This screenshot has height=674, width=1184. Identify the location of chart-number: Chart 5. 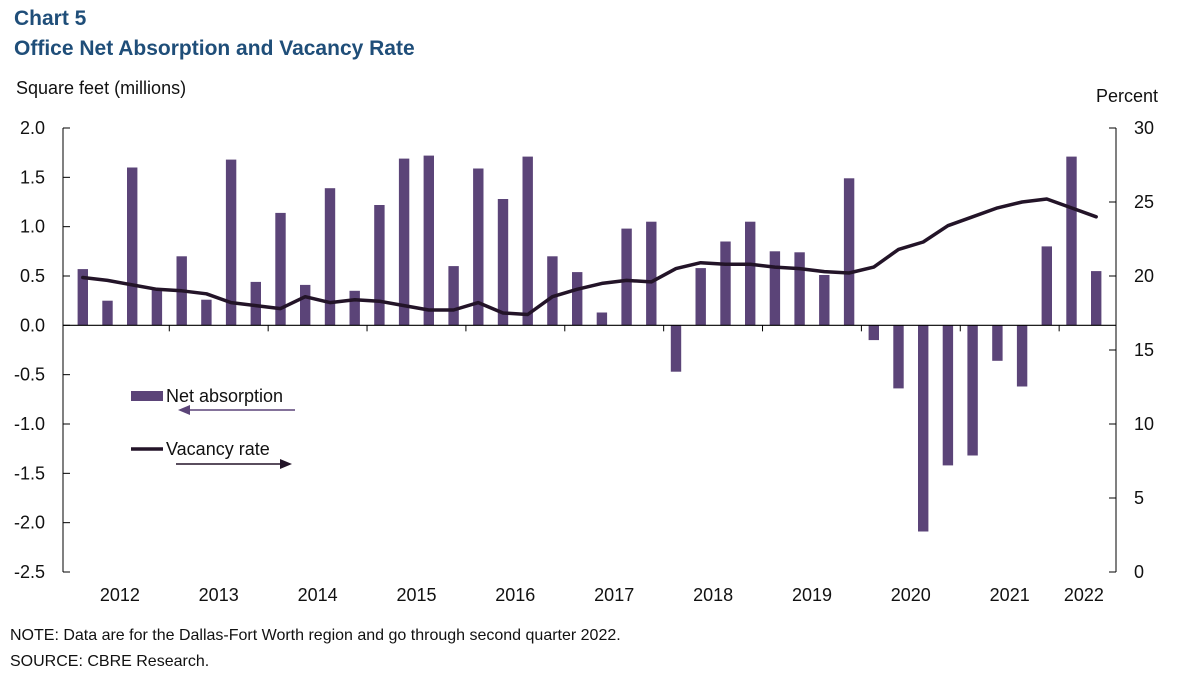
(50, 18).